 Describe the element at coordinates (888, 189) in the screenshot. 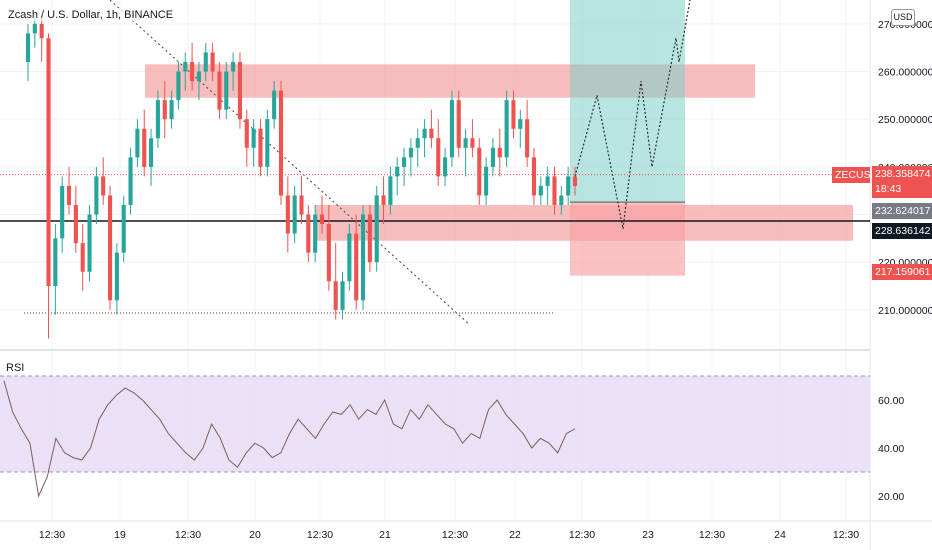

I see `bar-countdown: 18:43` at that location.